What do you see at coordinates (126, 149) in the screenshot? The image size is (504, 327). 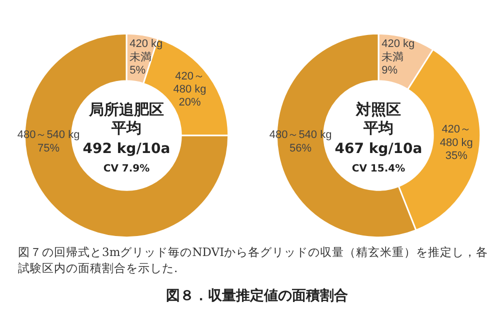 I see `text: 492 kg/10a` at bounding box center [126, 149].